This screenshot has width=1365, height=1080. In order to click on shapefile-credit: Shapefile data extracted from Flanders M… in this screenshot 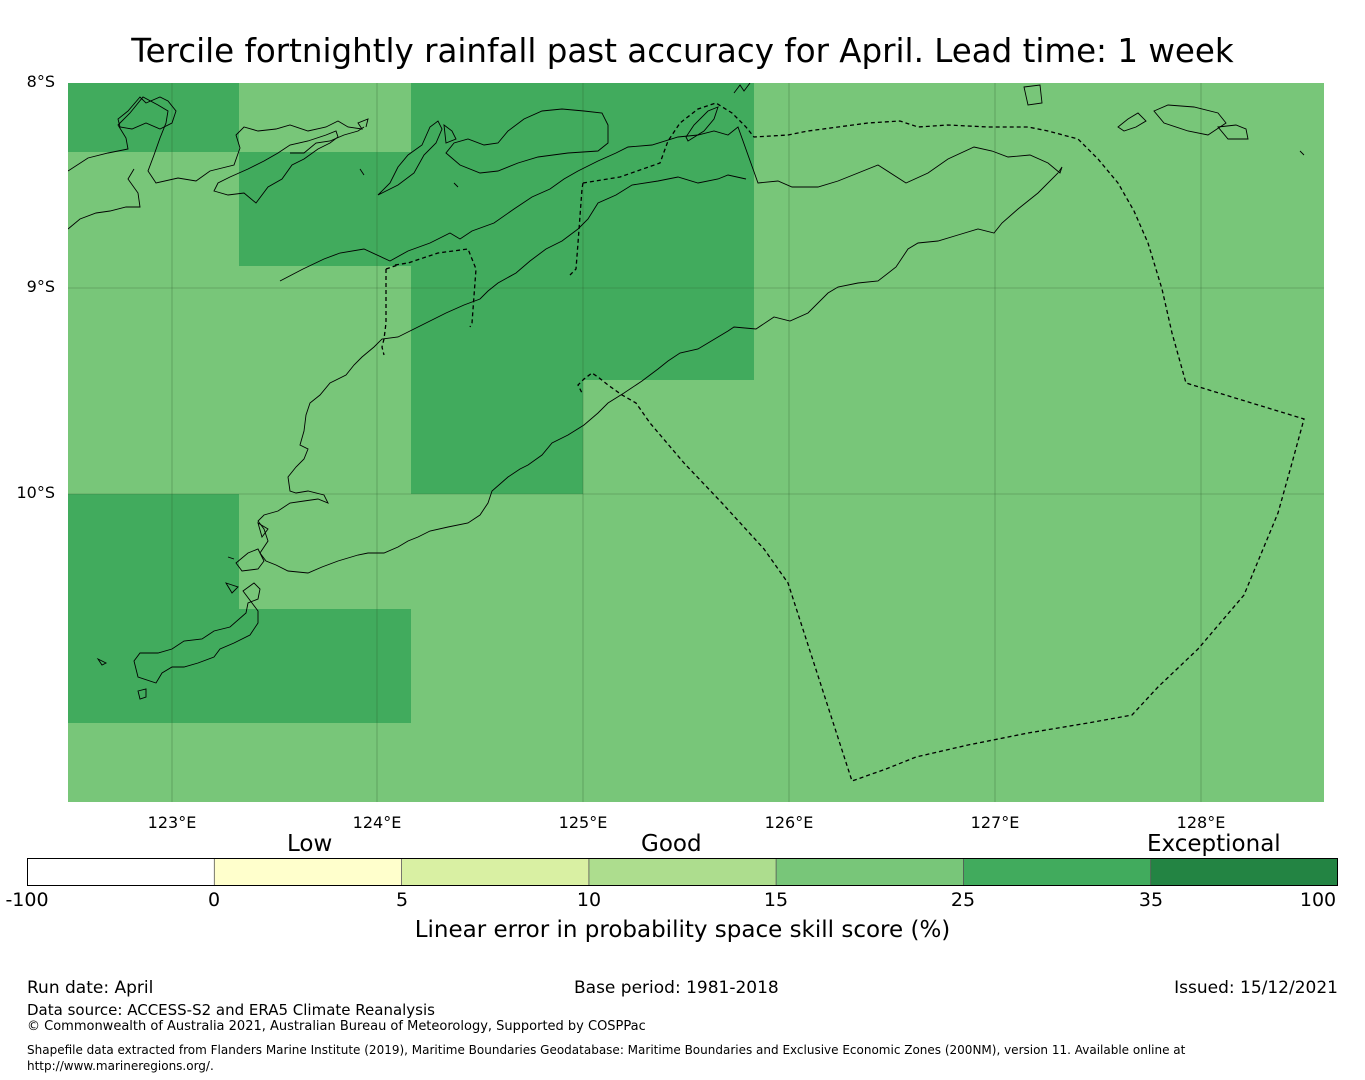, I will do `click(606, 1058)`.